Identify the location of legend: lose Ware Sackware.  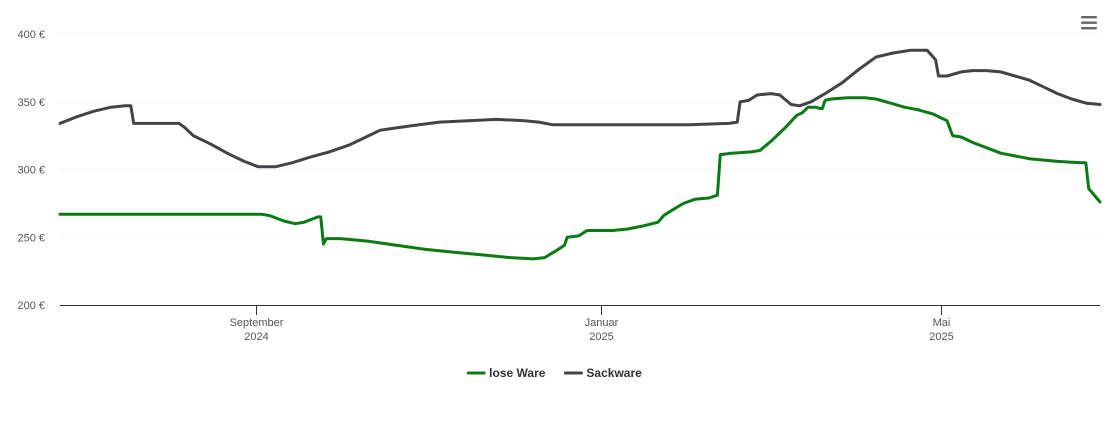
(554, 373).